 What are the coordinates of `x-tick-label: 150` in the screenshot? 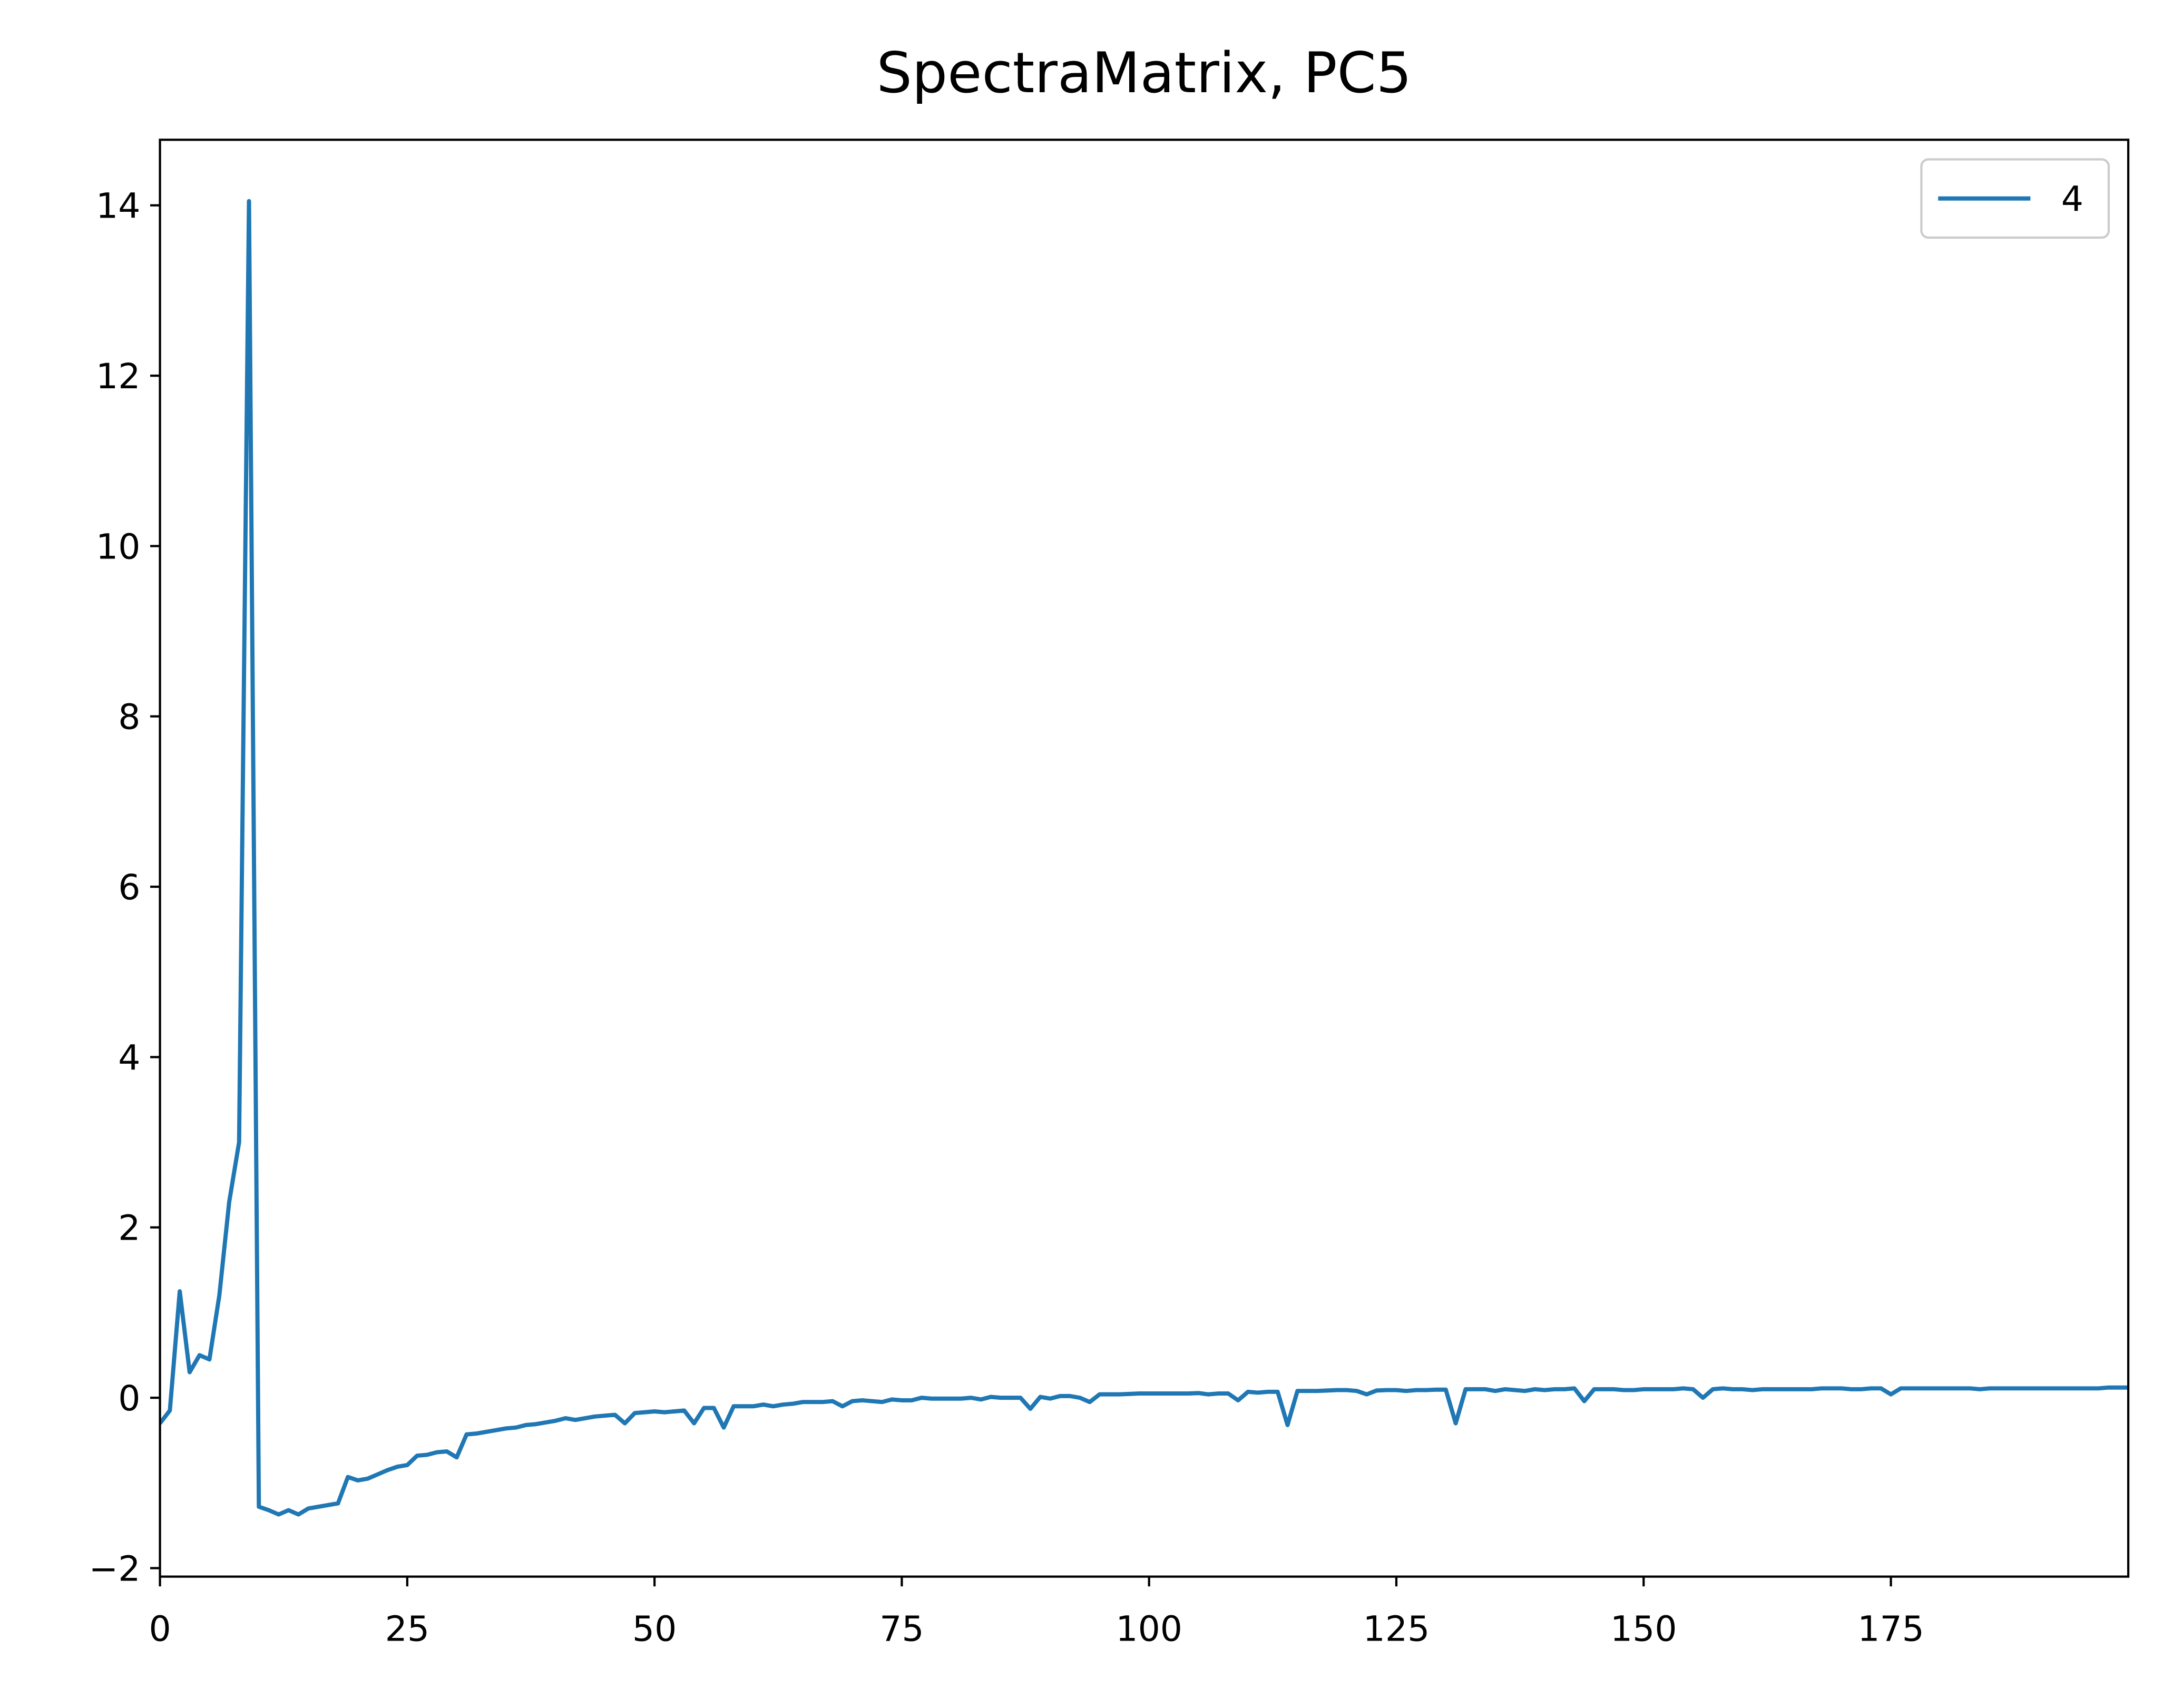 It's located at (1644, 1629).